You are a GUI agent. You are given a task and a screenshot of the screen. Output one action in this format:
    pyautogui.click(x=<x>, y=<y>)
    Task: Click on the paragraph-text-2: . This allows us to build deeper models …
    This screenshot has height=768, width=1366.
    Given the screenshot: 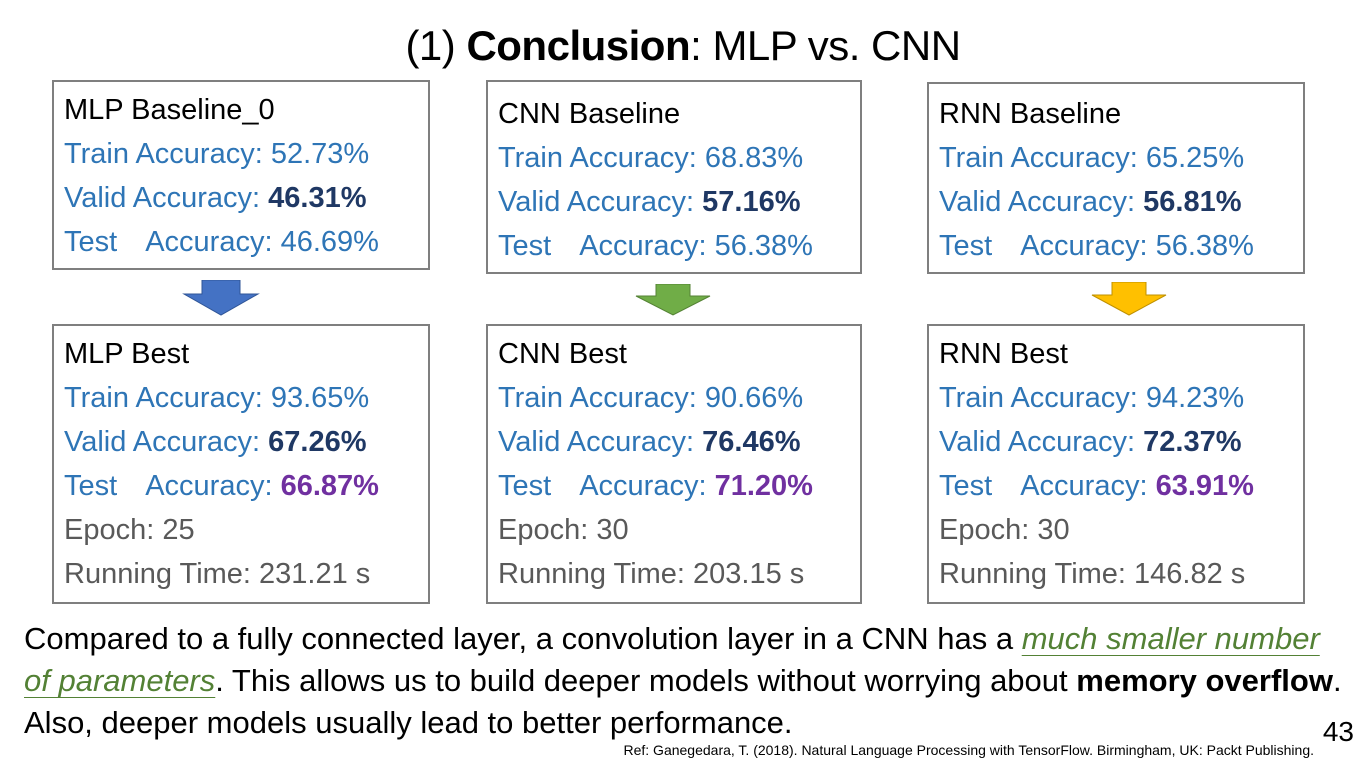 What is the action you would take?
    pyautogui.click(x=646, y=680)
    